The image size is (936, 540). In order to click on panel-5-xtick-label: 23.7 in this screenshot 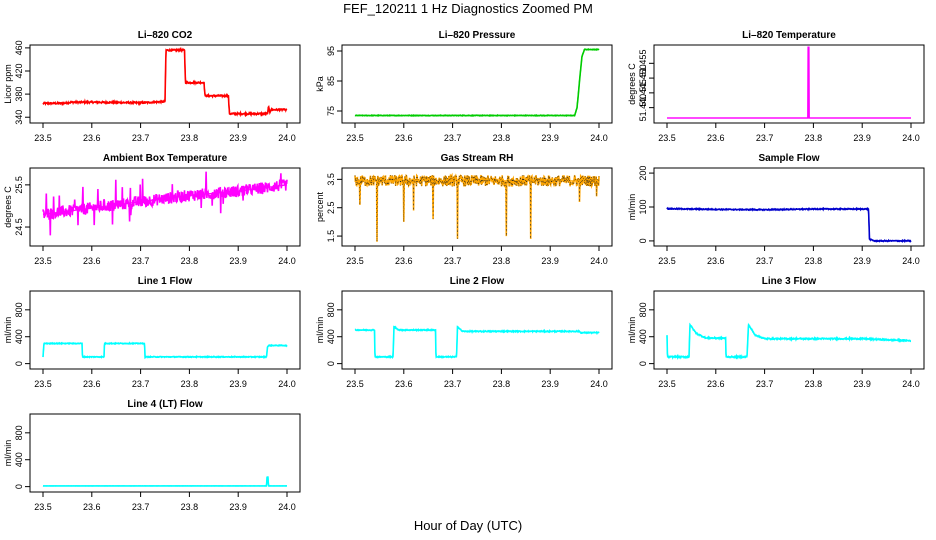, I will do `click(453, 261)`.